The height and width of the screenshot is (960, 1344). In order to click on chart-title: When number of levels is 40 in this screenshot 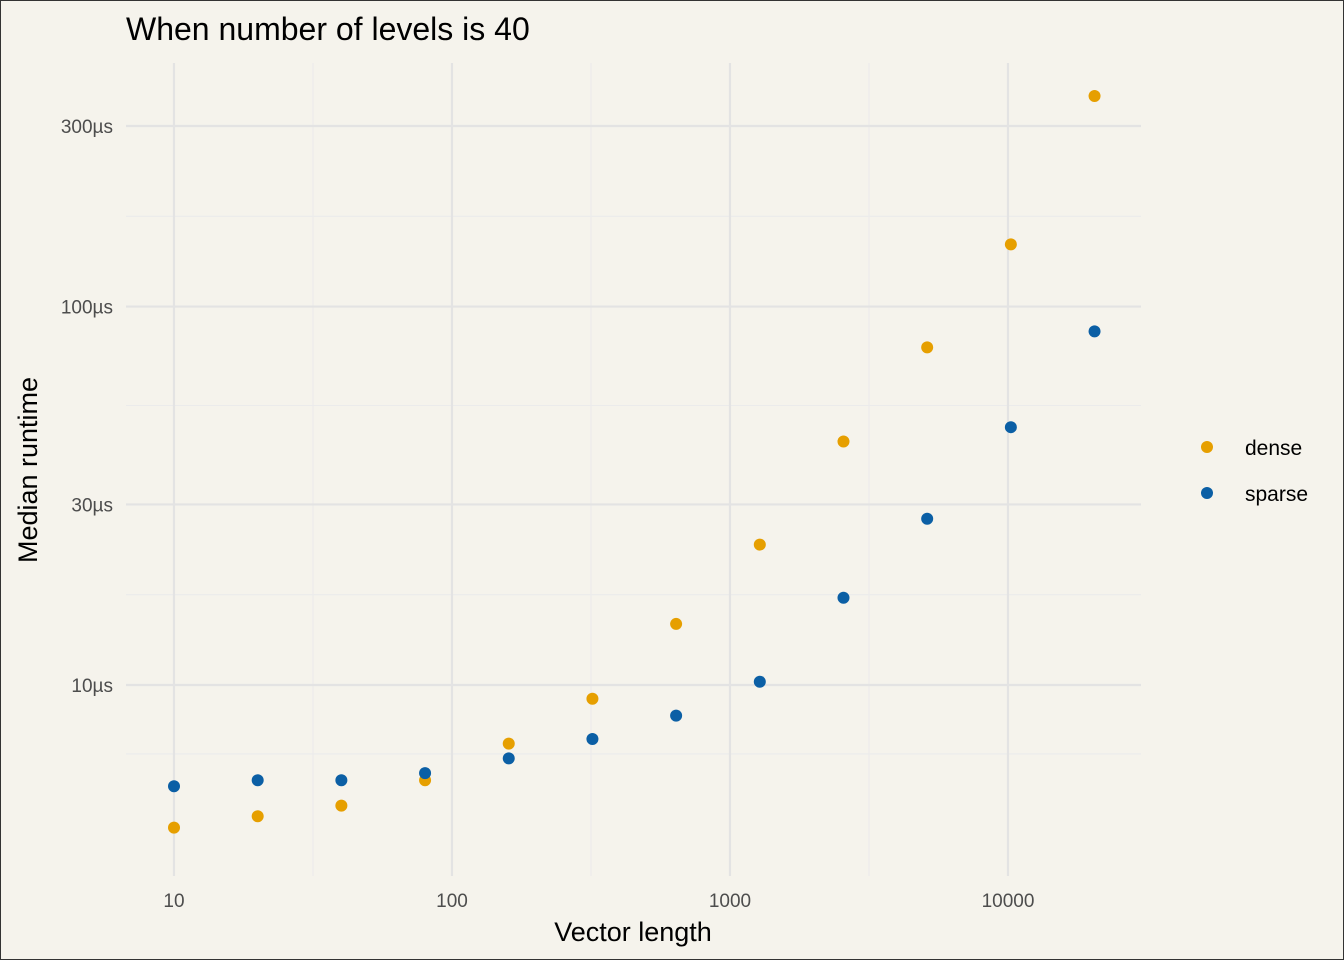, I will do `click(328, 29)`.